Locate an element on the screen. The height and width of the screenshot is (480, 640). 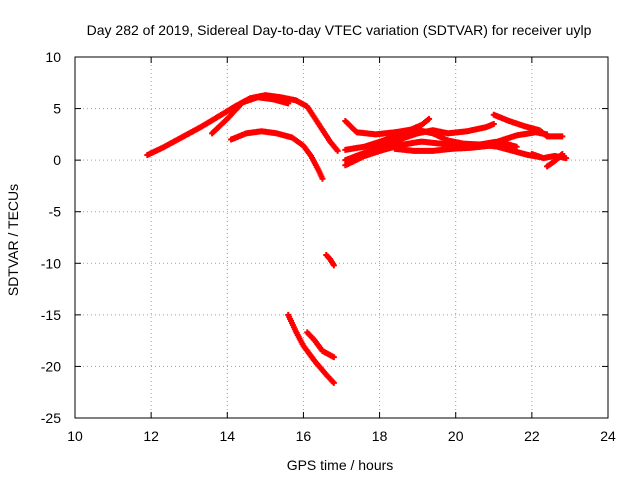
y-tick-label: -10 is located at coordinates (51, 263).